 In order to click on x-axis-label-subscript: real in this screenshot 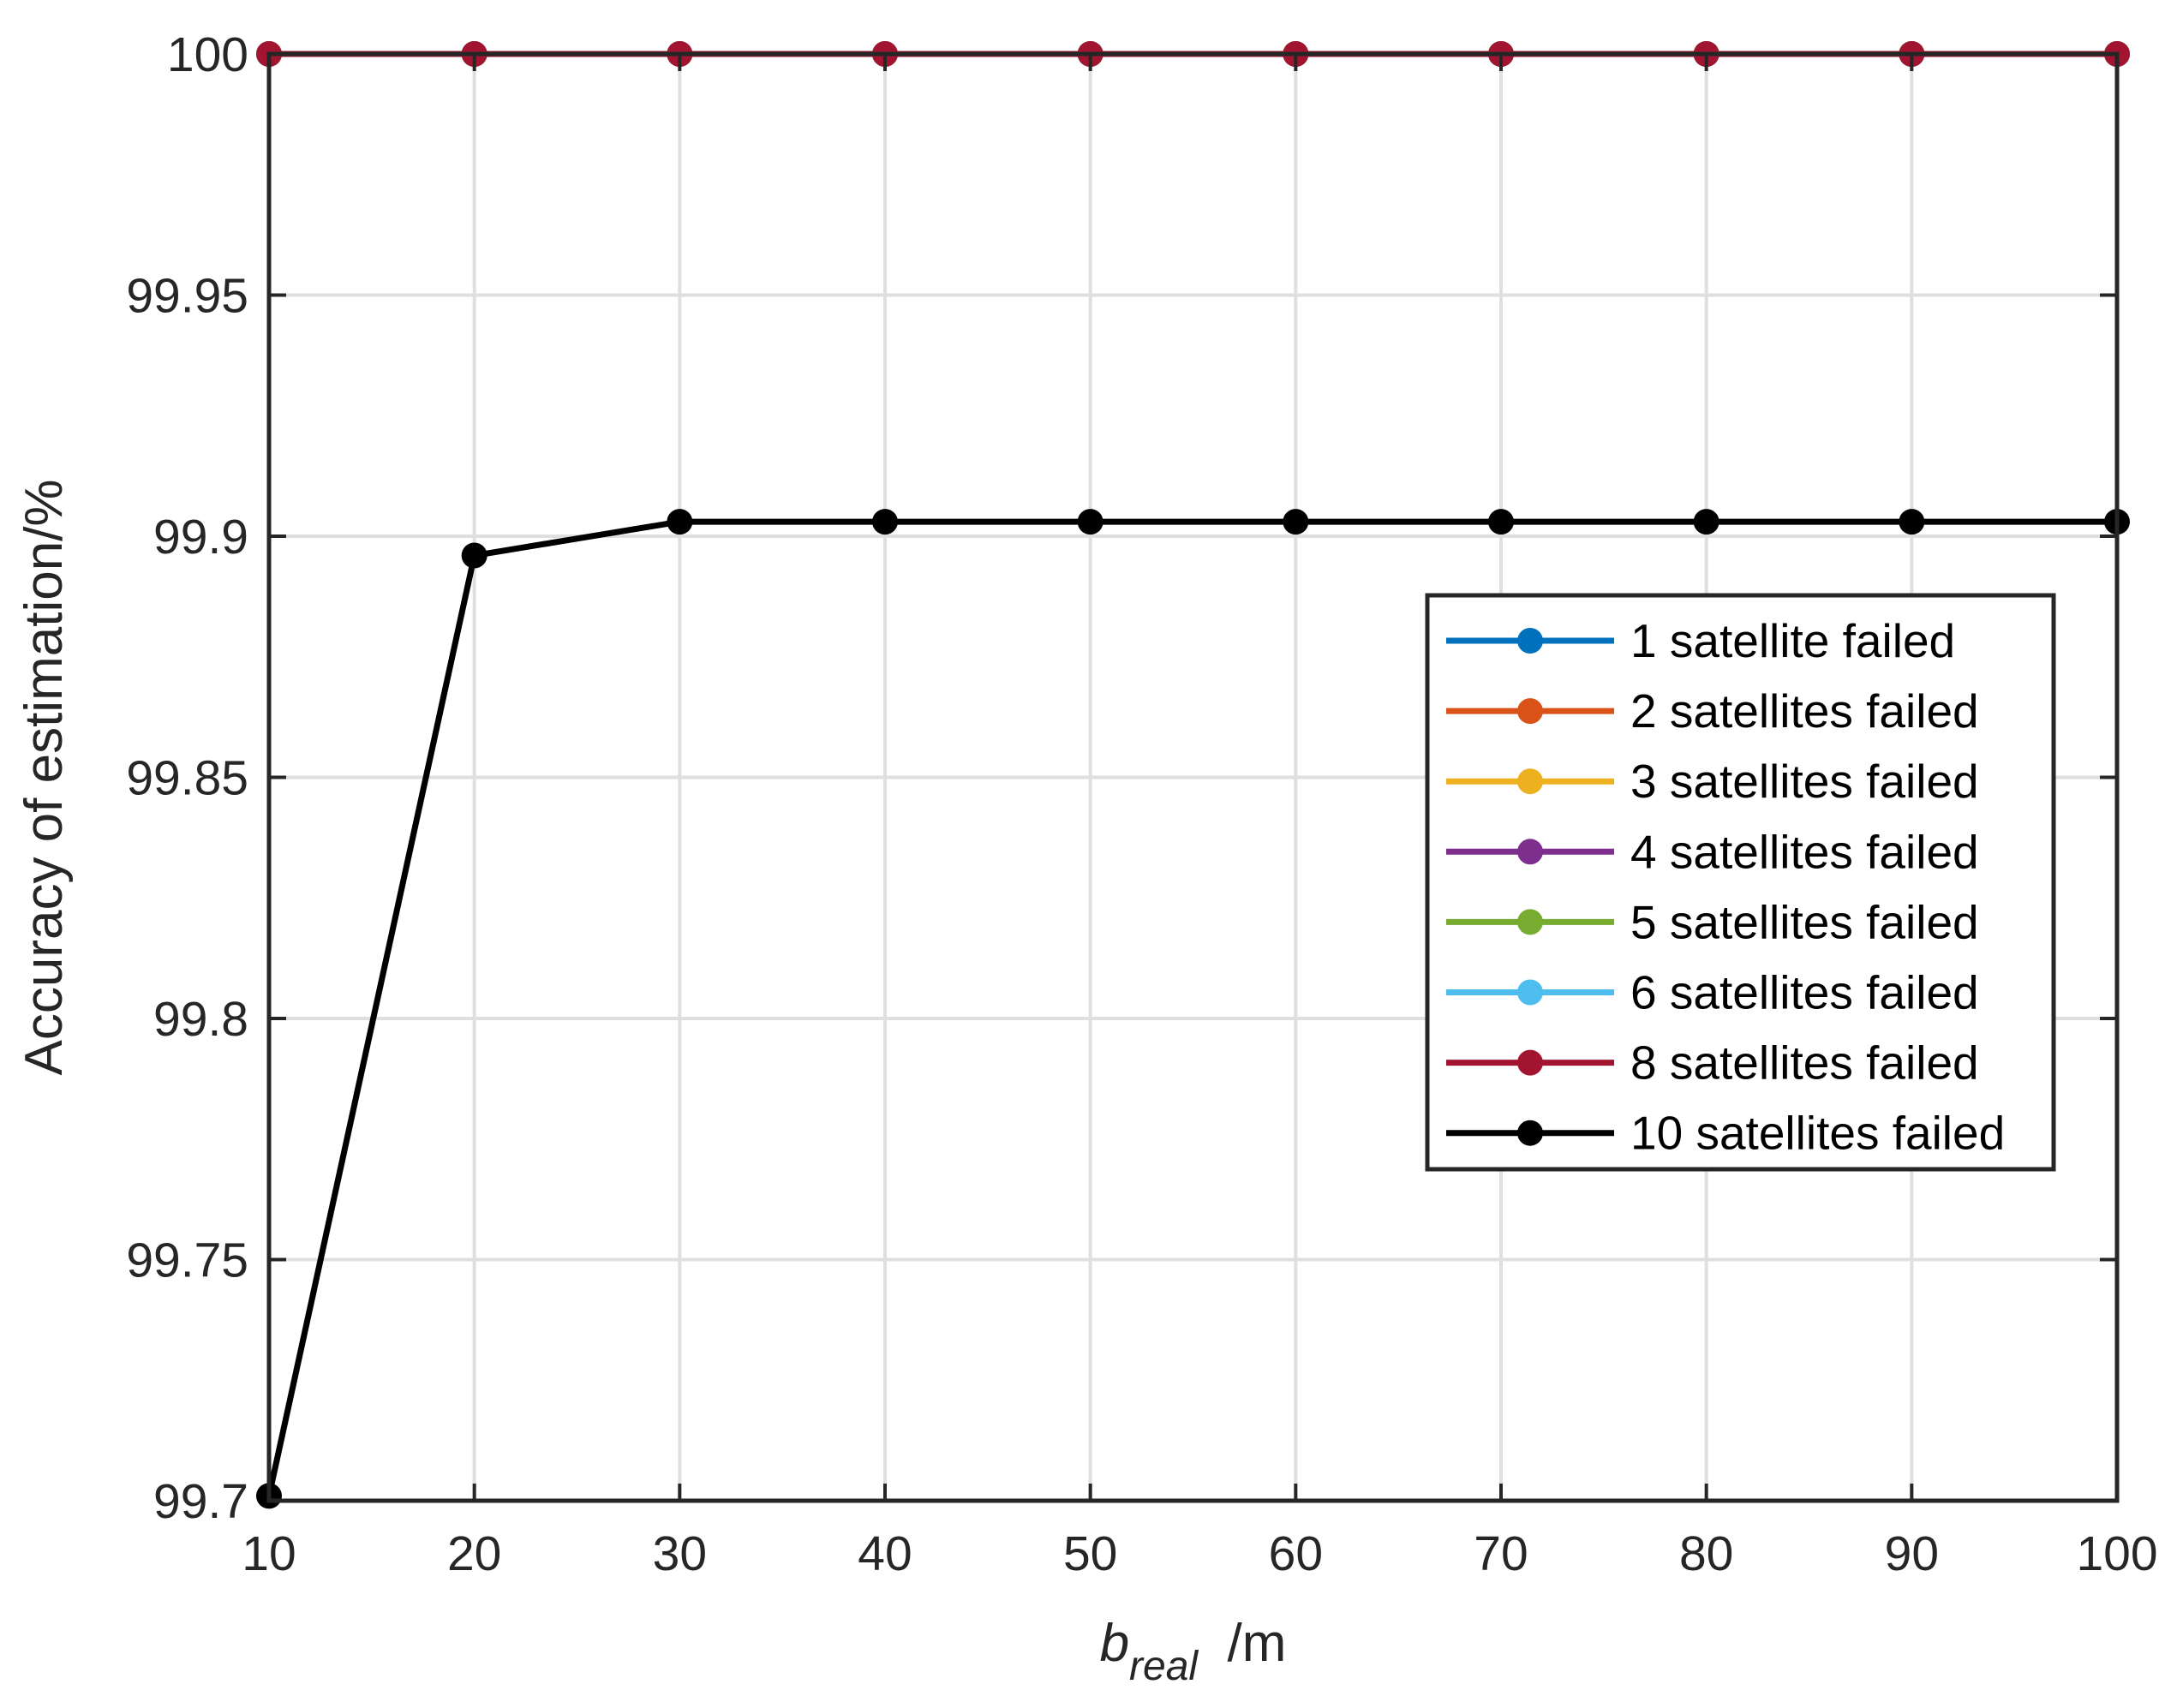, I will do `click(1164, 1667)`.